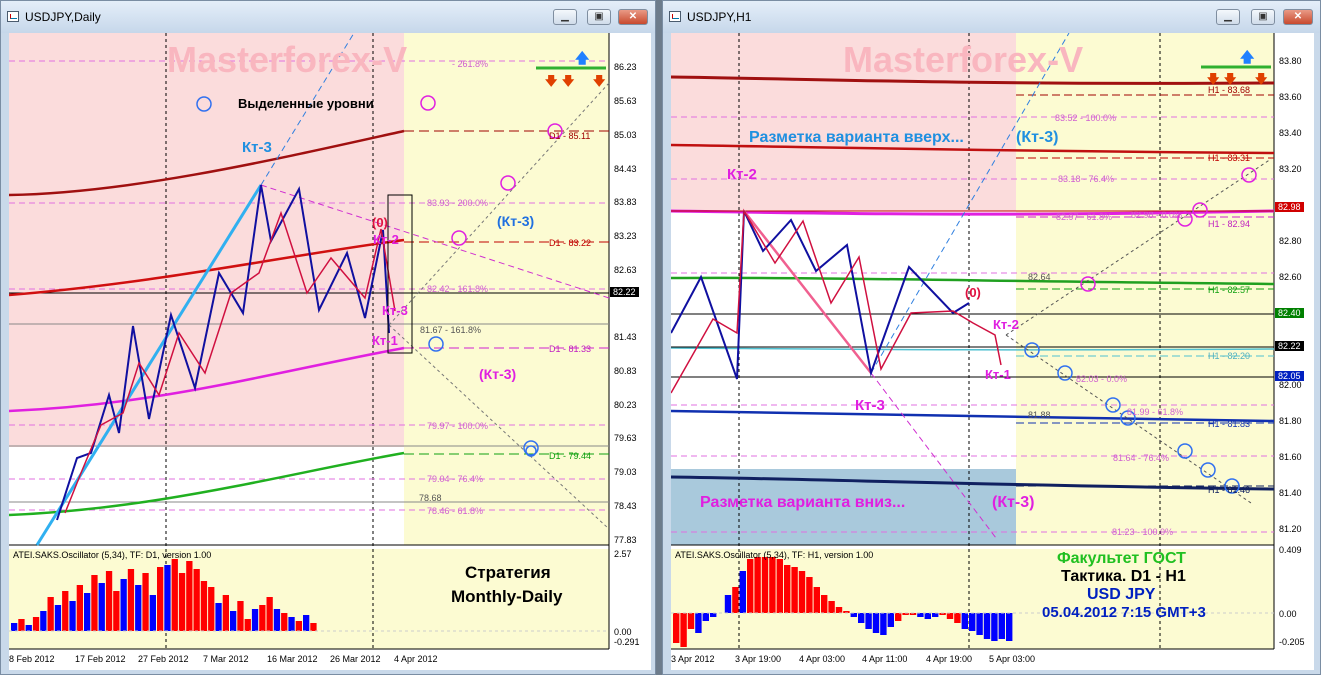  I want to click on time-label: 26 Mar 2012, so click(355, 659).